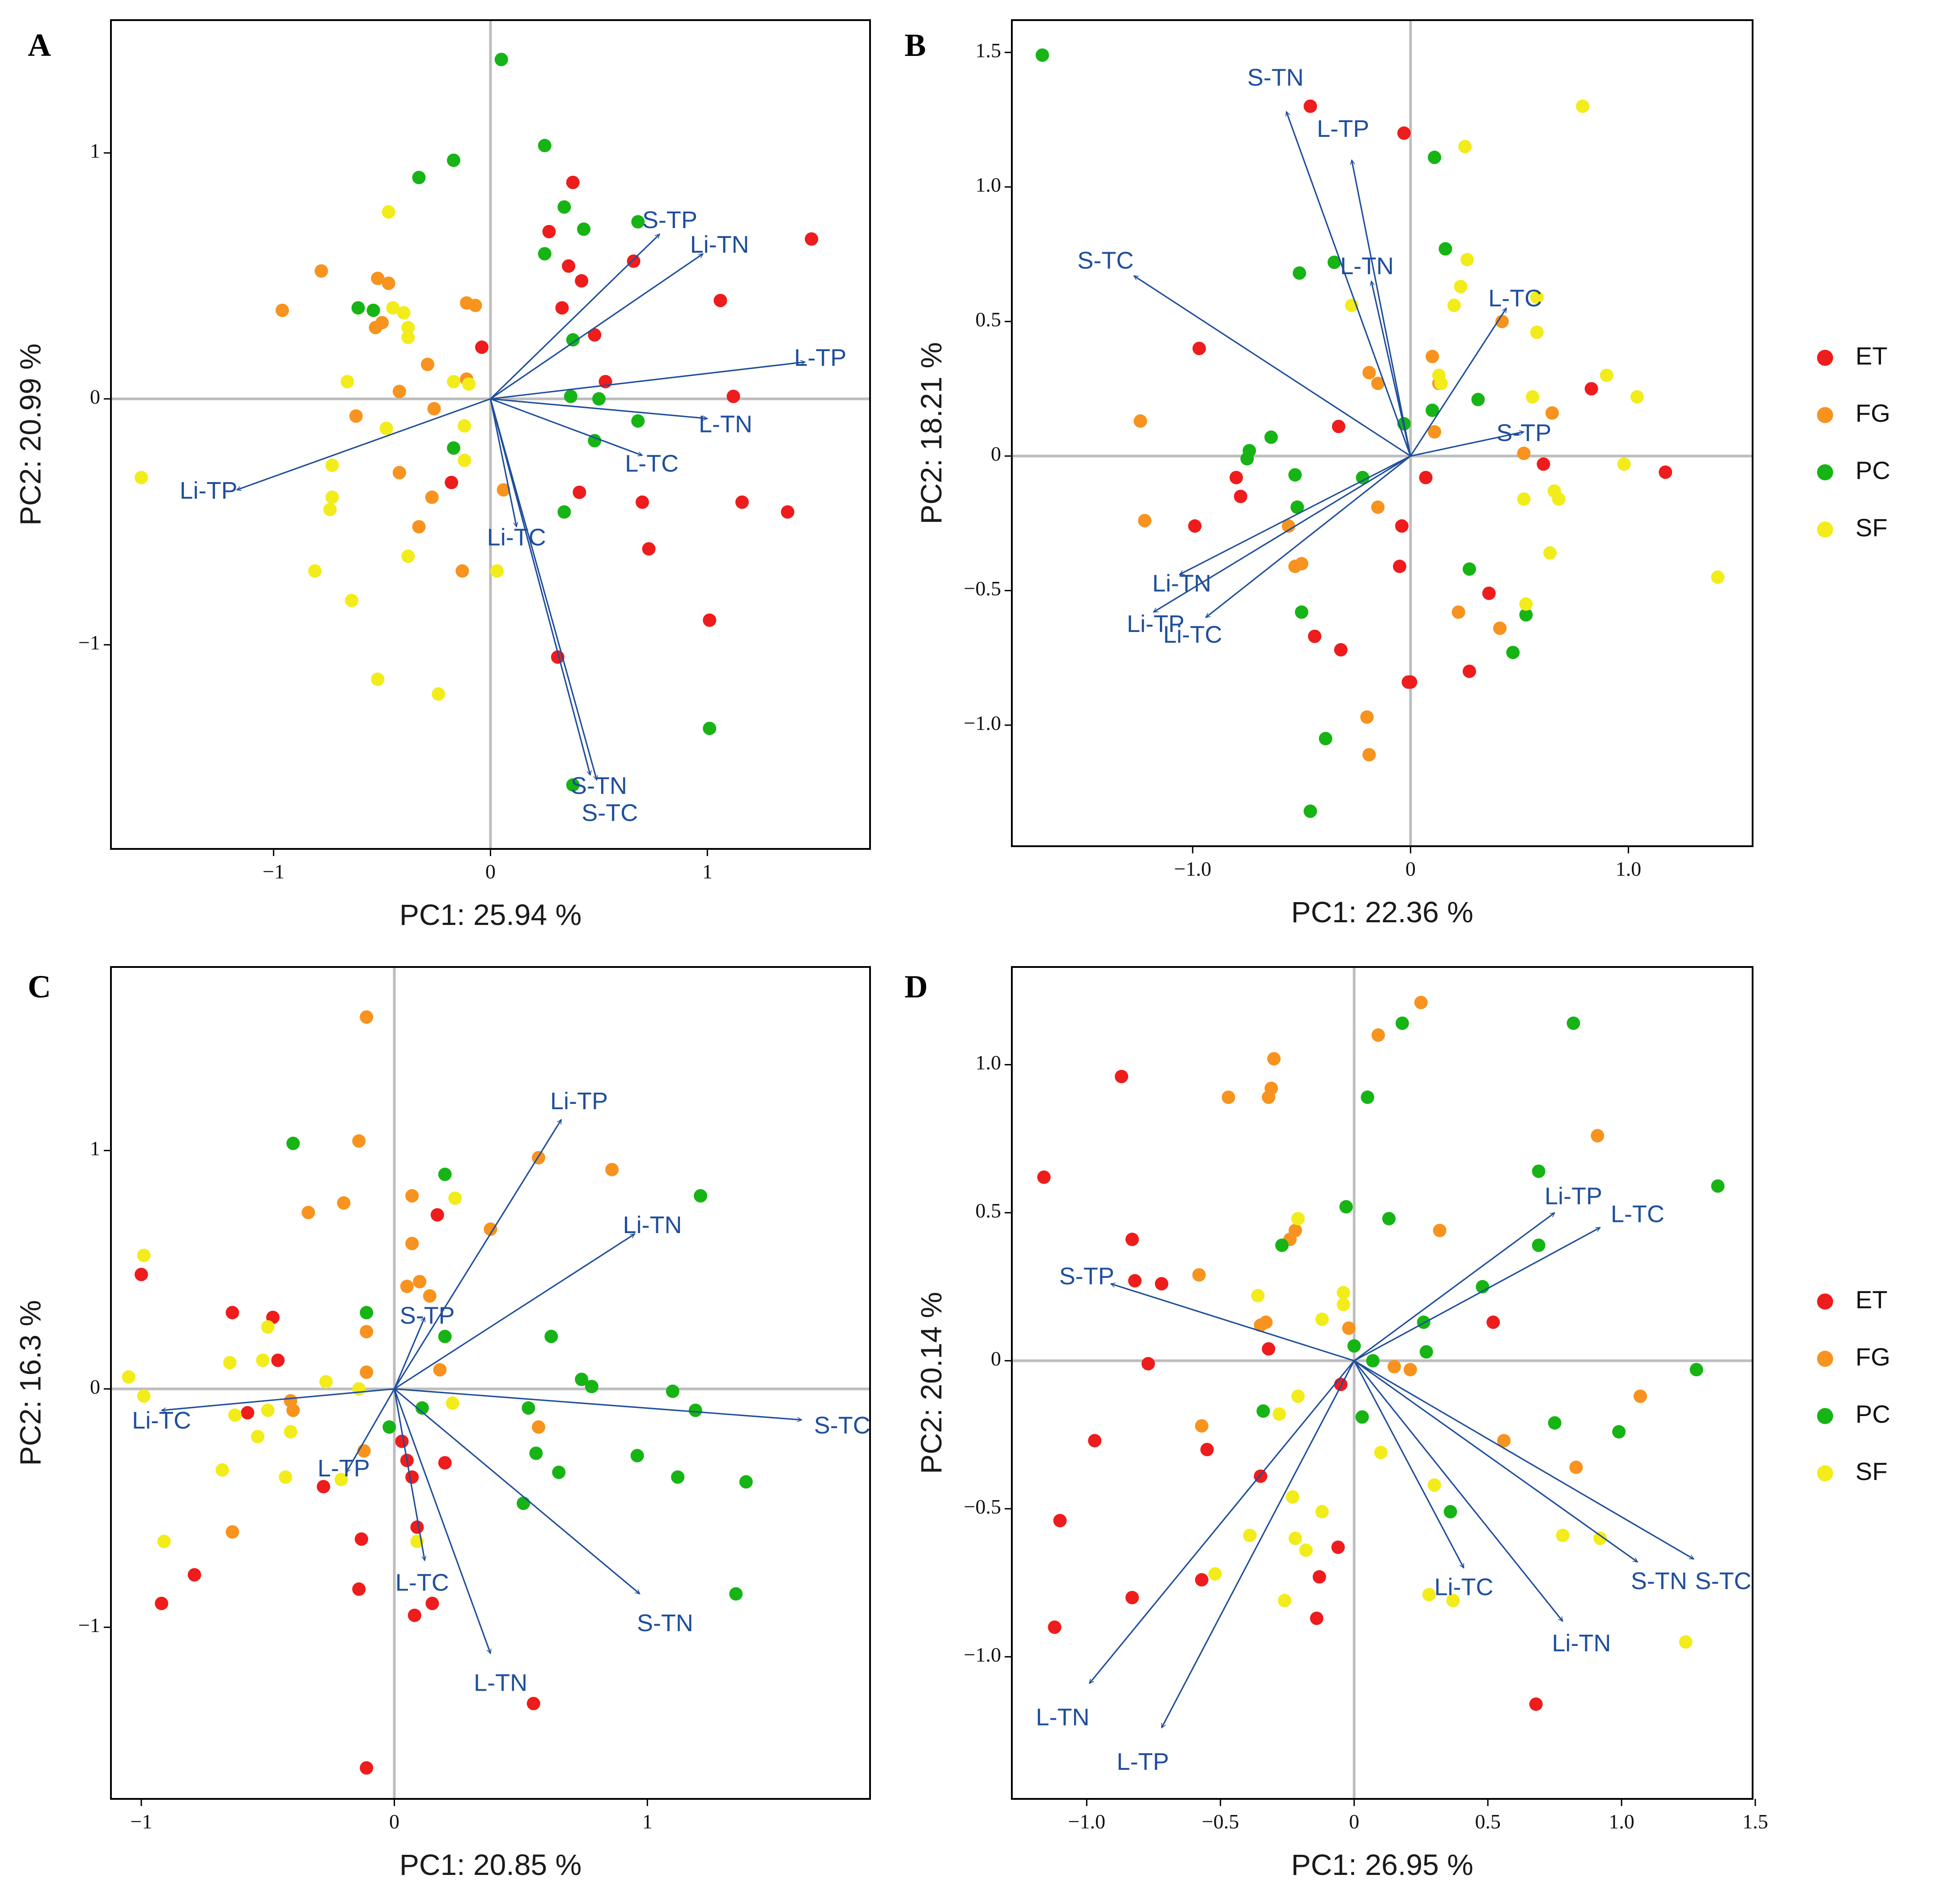  What do you see at coordinates (30, 434) in the screenshot?
I see `y-axis-title: PC2: 20.99 %` at bounding box center [30, 434].